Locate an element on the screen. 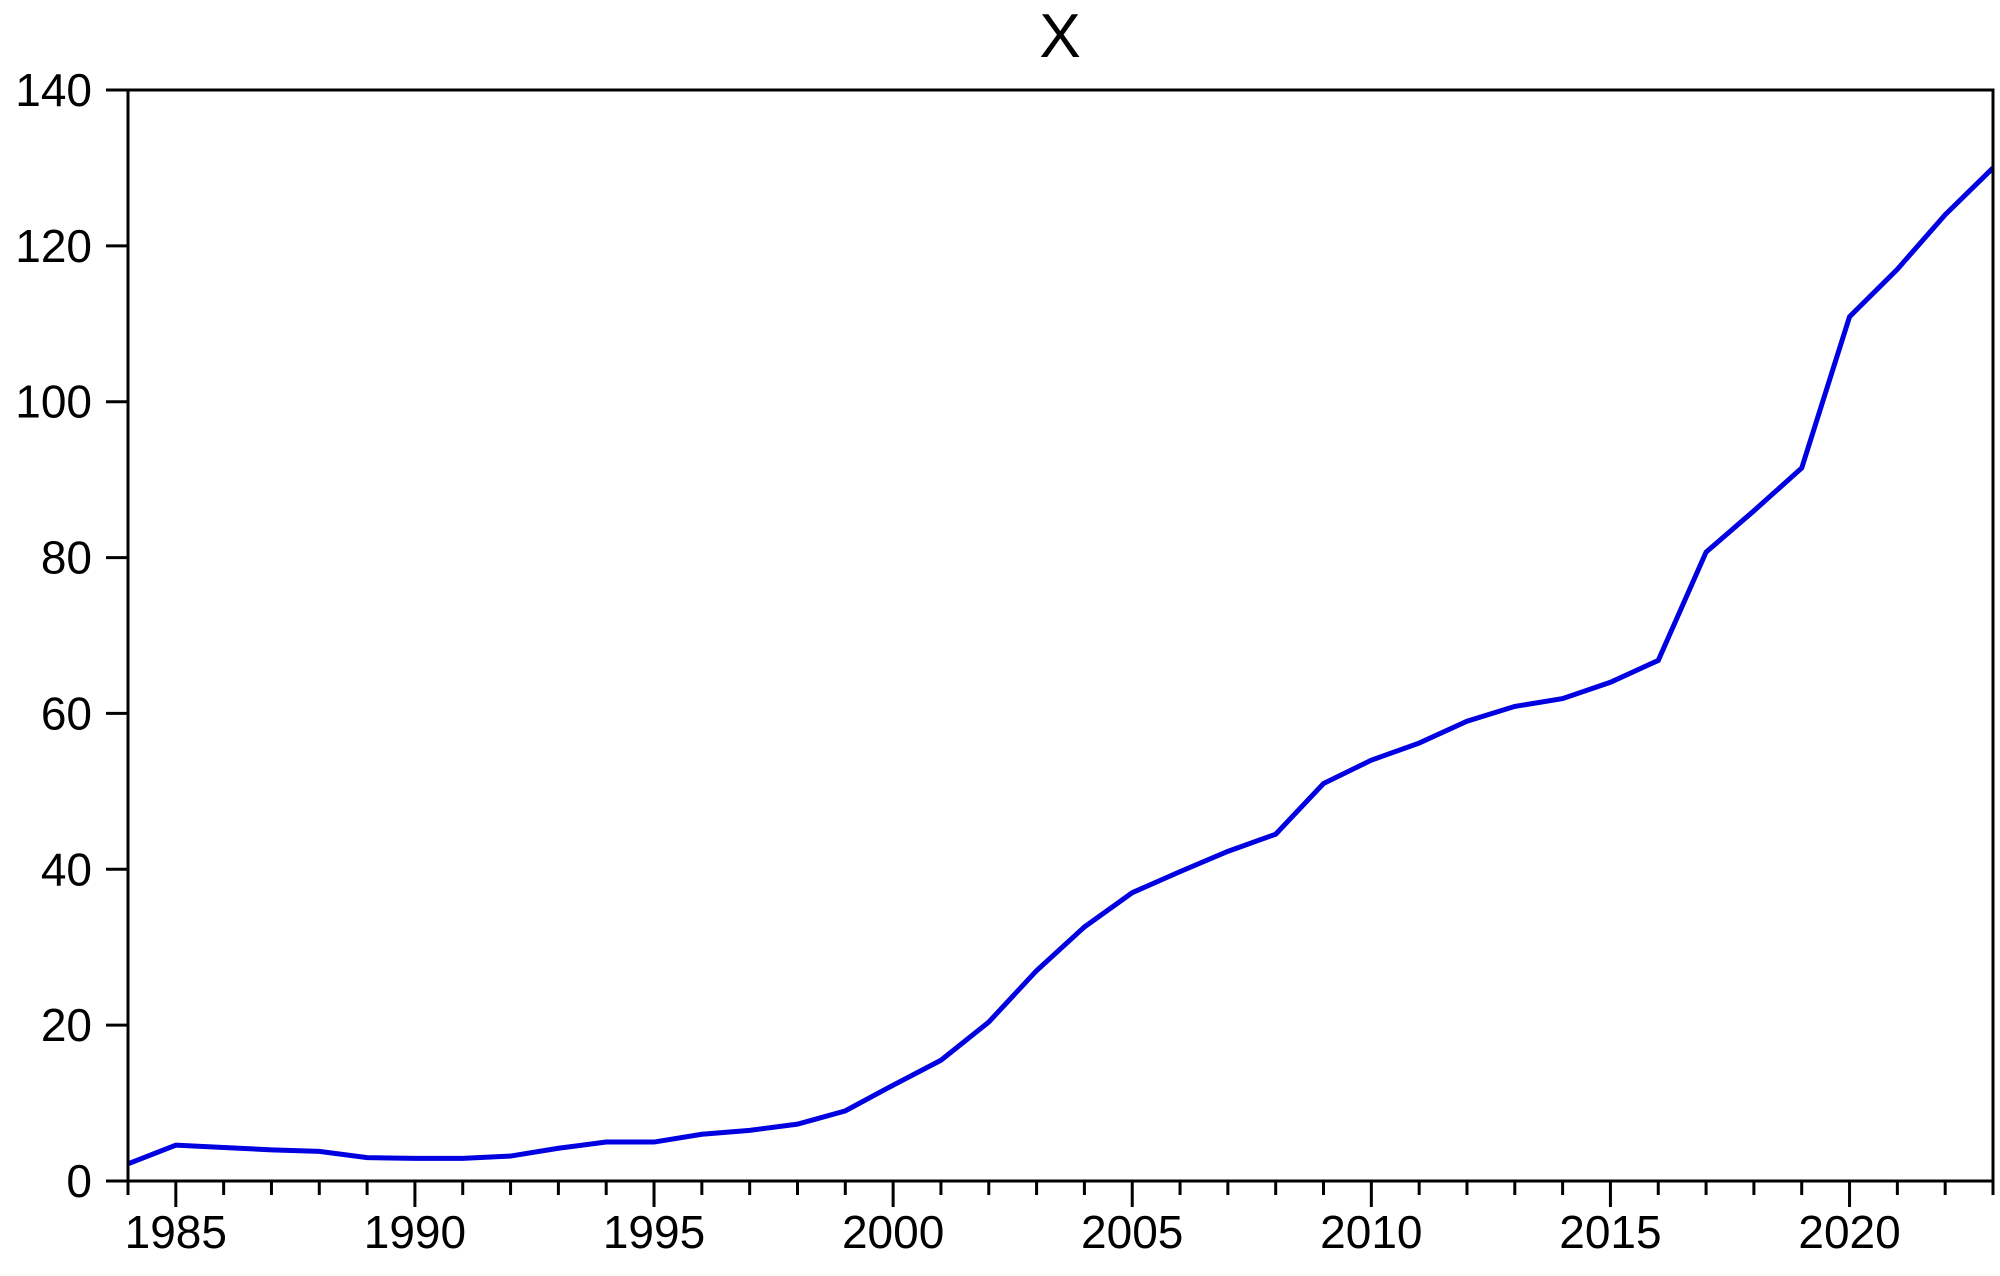 Image resolution: width=2000 pixels, height=1276 pixels. y-tick-label: 40 is located at coordinates (66, 869).